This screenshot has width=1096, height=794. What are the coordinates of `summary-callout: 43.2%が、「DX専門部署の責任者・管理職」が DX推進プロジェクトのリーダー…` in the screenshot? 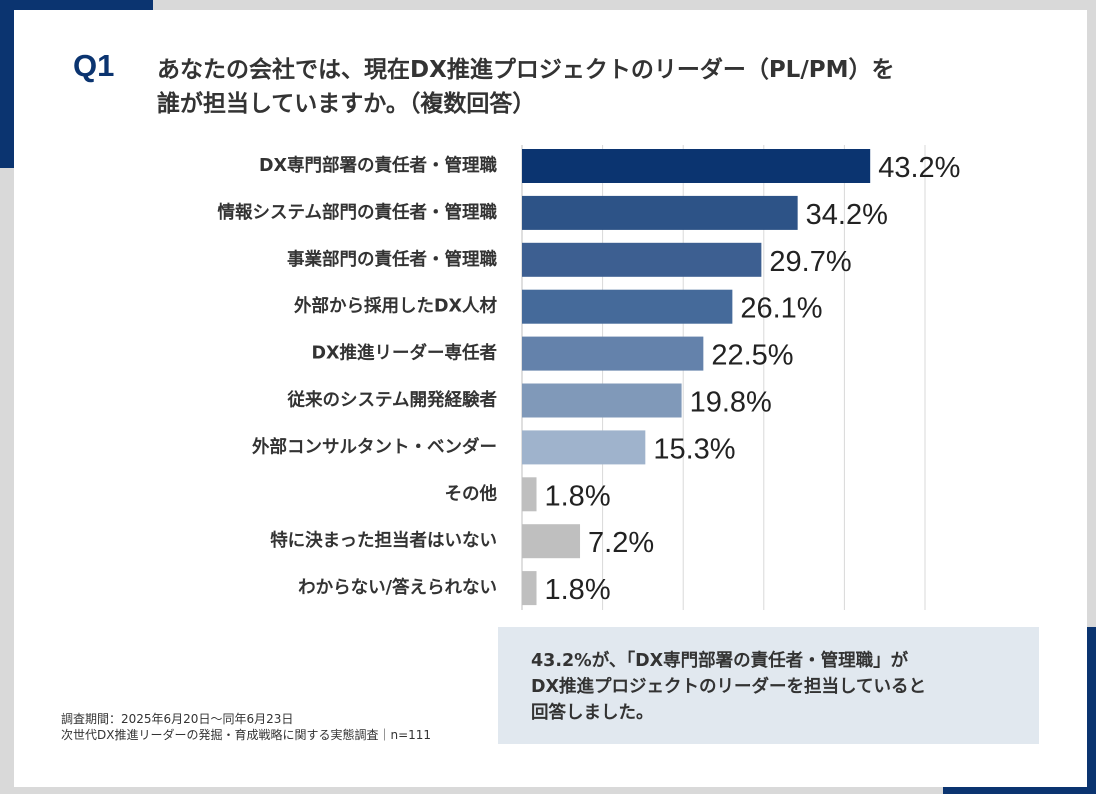 It's located at (768, 685).